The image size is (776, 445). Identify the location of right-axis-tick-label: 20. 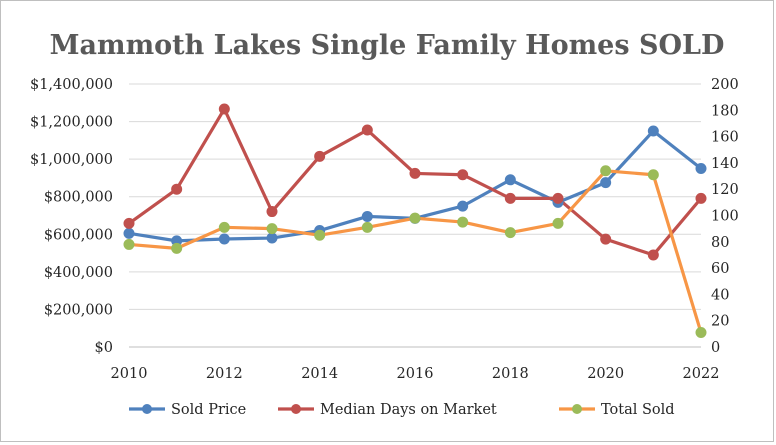
(720, 322).